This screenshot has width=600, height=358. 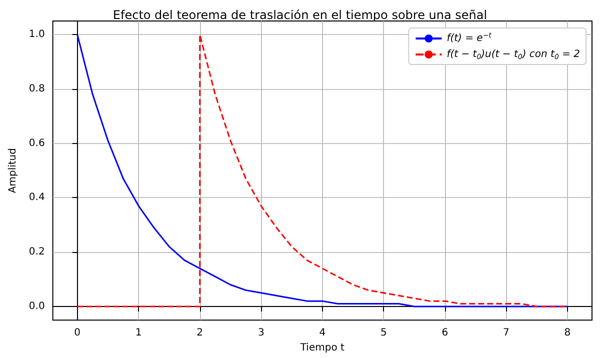 What do you see at coordinates (138, 333) in the screenshot?
I see `x-tick-label: 1` at bounding box center [138, 333].